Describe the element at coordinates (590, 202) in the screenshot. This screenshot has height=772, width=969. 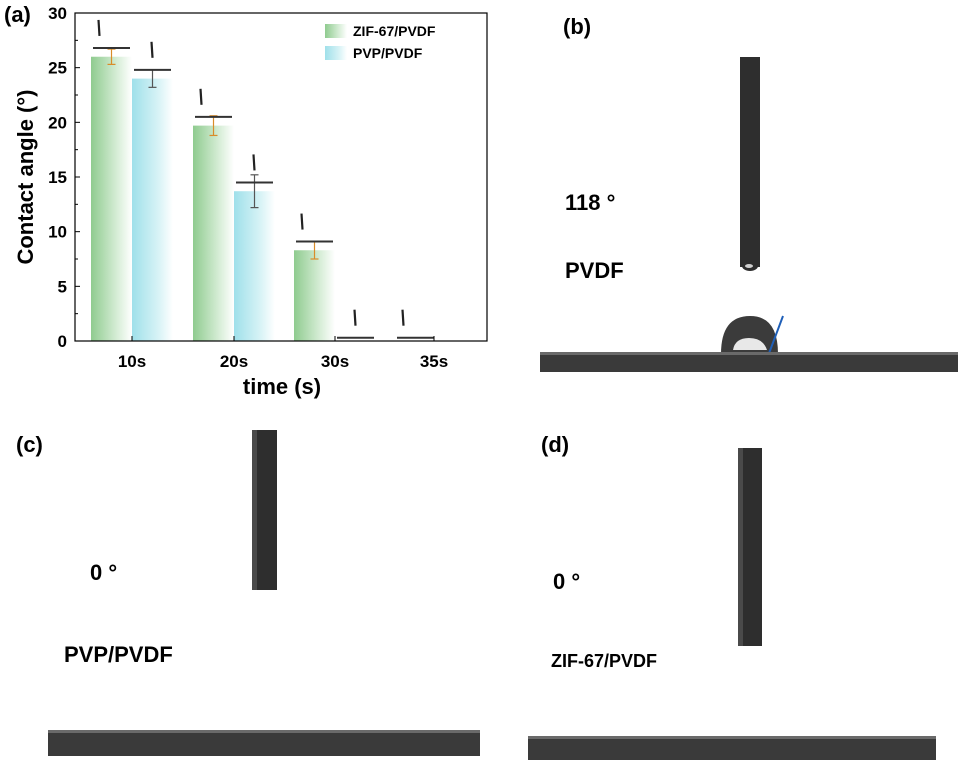
I see `panel-b-angle-label: 118 °` at that location.